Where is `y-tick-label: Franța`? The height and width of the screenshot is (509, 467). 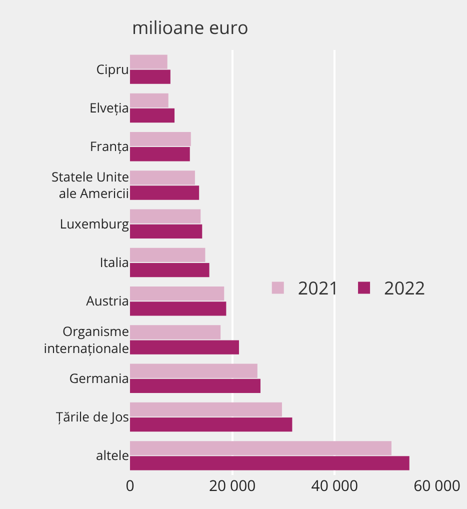 y-tick-label: Franța is located at coordinates (109, 146).